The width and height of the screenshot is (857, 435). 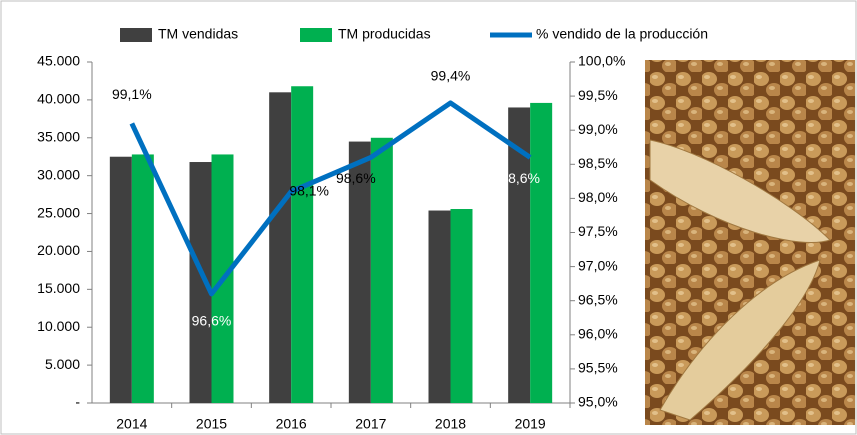 What do you see at coordinates (58, 99) in the screenshot?
I see `y-tick-label: 40.000` at bounding box center [58, 99].